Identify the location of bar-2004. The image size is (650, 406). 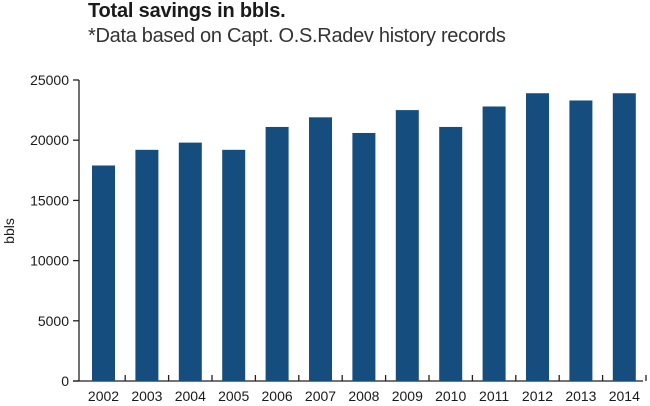
(190, 261).